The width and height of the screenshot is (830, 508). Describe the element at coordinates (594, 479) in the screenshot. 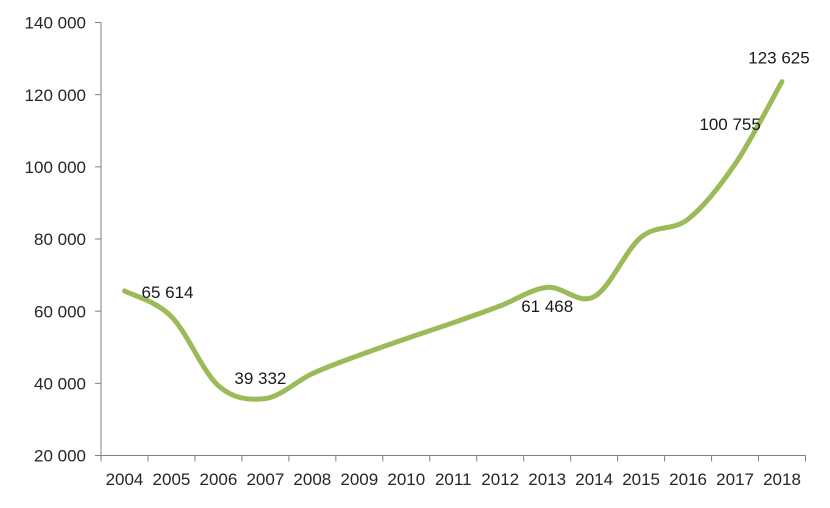

I see `x-axis-tick-label: 2014` at that location.